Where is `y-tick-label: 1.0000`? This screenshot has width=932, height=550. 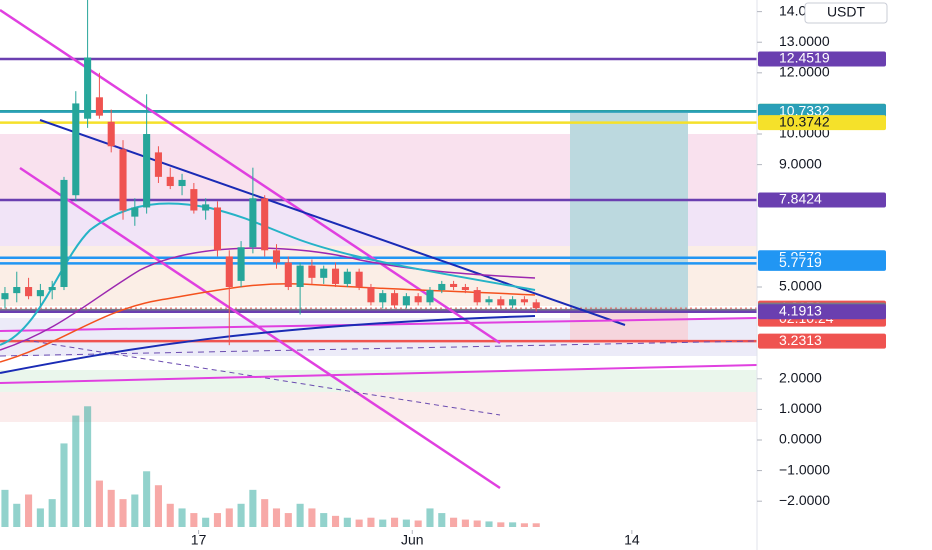
y-tick-label: 1.0000 is located at coordinates (800, 408).